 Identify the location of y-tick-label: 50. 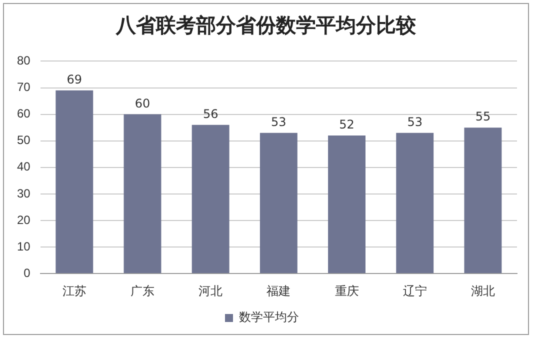
(23, 140).